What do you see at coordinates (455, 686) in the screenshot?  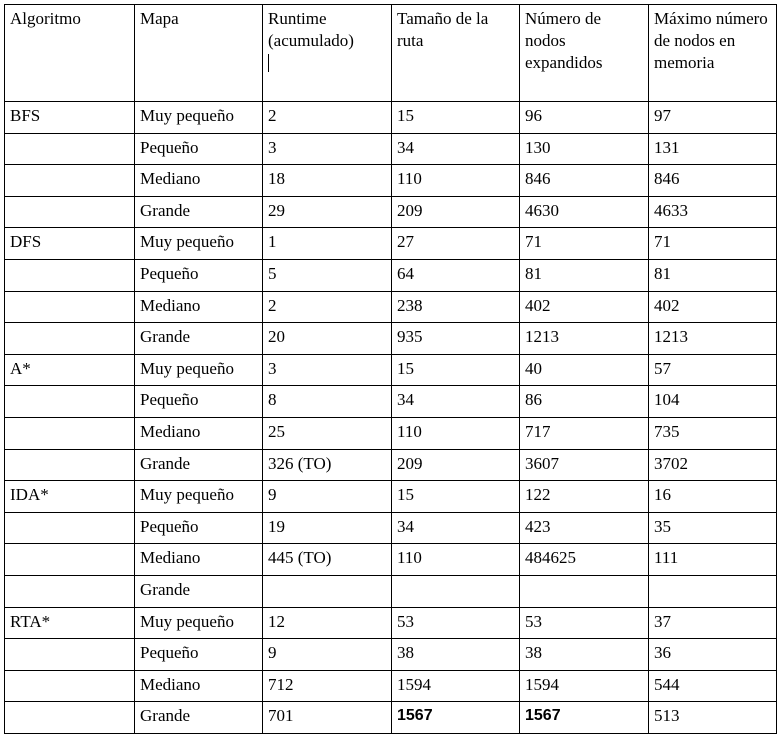 I see `path-size-cell: 1594` at bounding box center [455, 686].